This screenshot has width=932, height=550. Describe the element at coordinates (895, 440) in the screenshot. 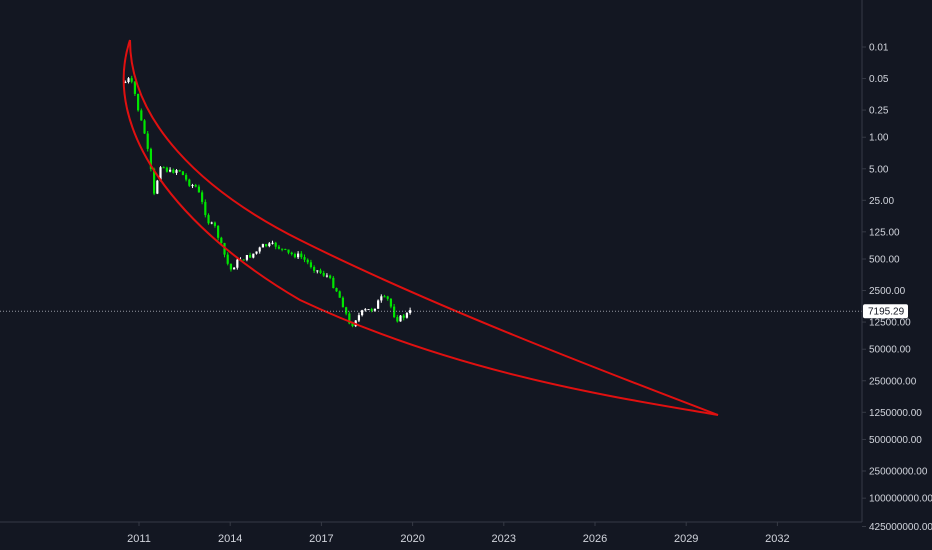

I see `y-tick-label: 5000000.00` at that location.